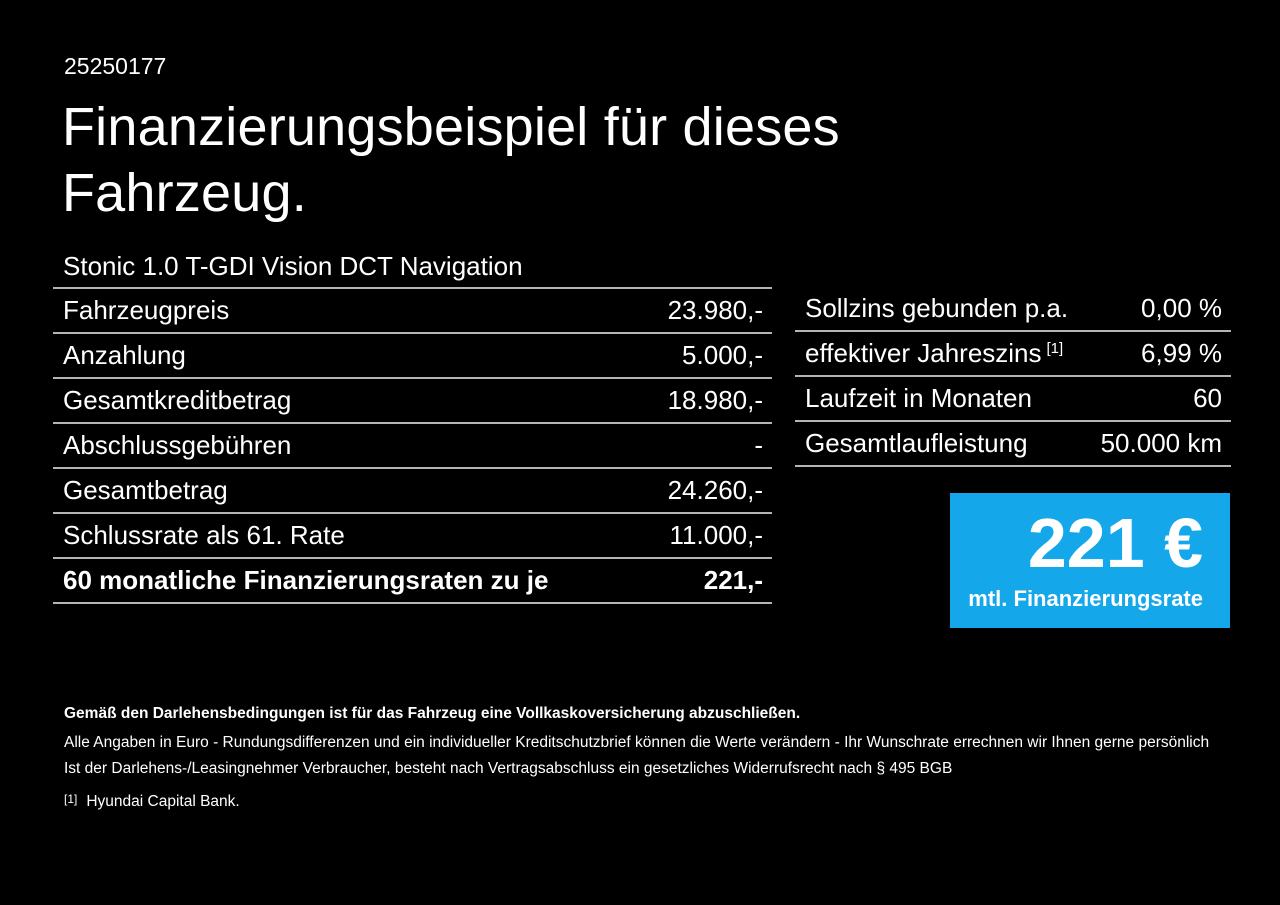  What do you see at coordinates (1085, 598) in the screenshot?
I see `monthly-rate-caption: mtl. Finanzierungsrate` at bounding box center [1085, 598].